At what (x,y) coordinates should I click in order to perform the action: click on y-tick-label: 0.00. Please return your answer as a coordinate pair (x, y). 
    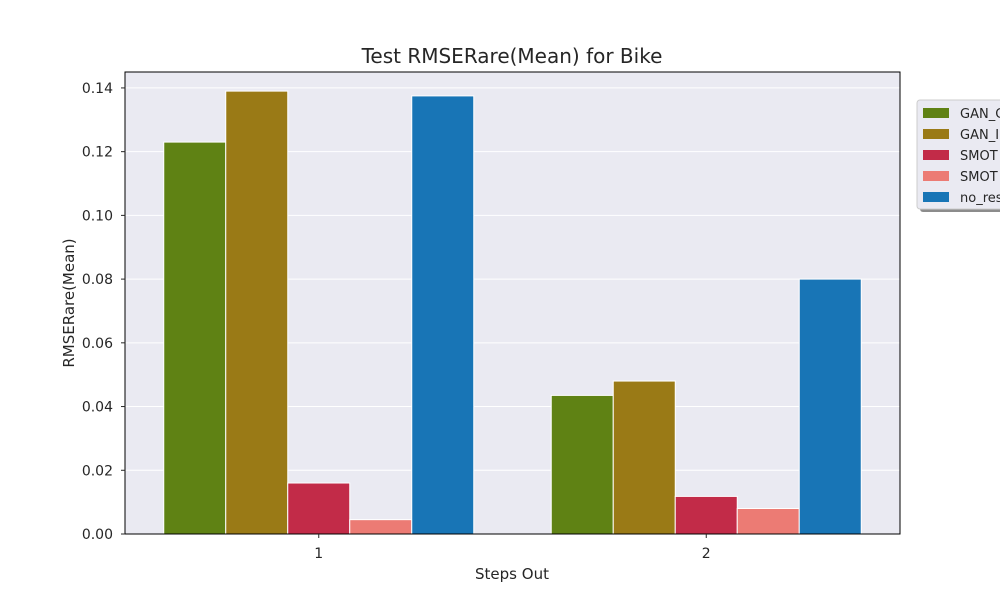
    Looking at the image, I should click on (97, 535).